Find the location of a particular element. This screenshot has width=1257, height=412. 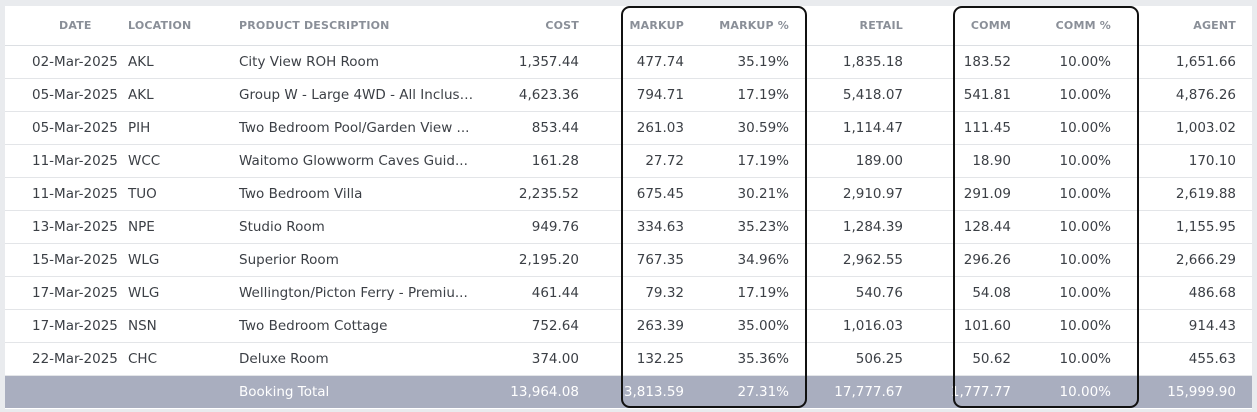

cell-markup-percent: 35.23% is located at coordinates (746, 227).